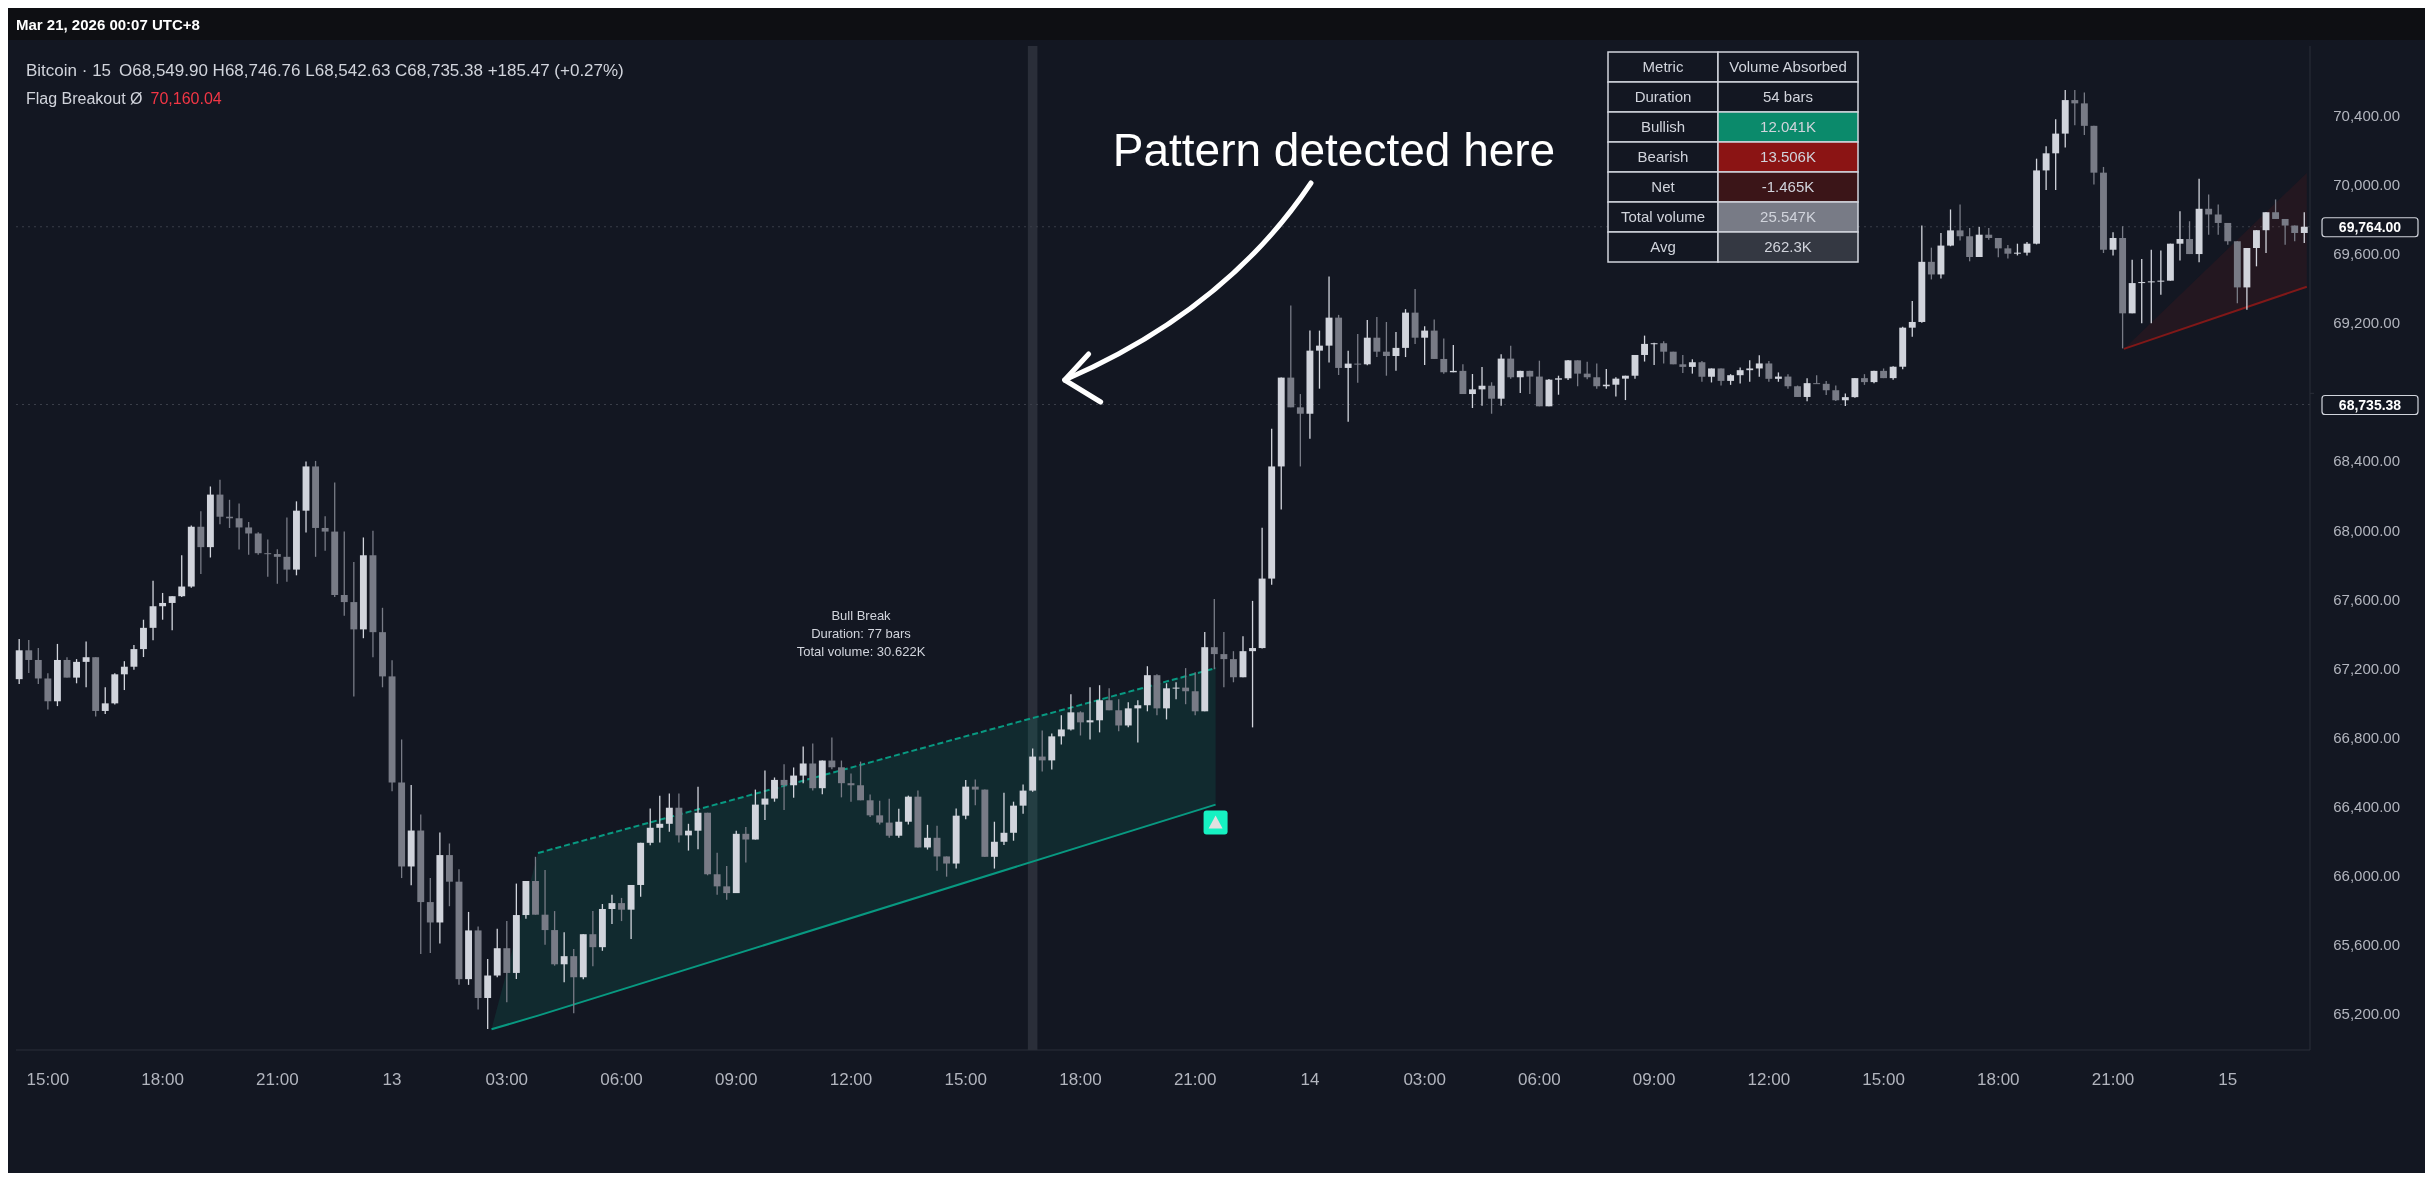 The height and width of the screenshot is (1181, 2433). I want to click on annotation: Avg, so click(1663, 246).